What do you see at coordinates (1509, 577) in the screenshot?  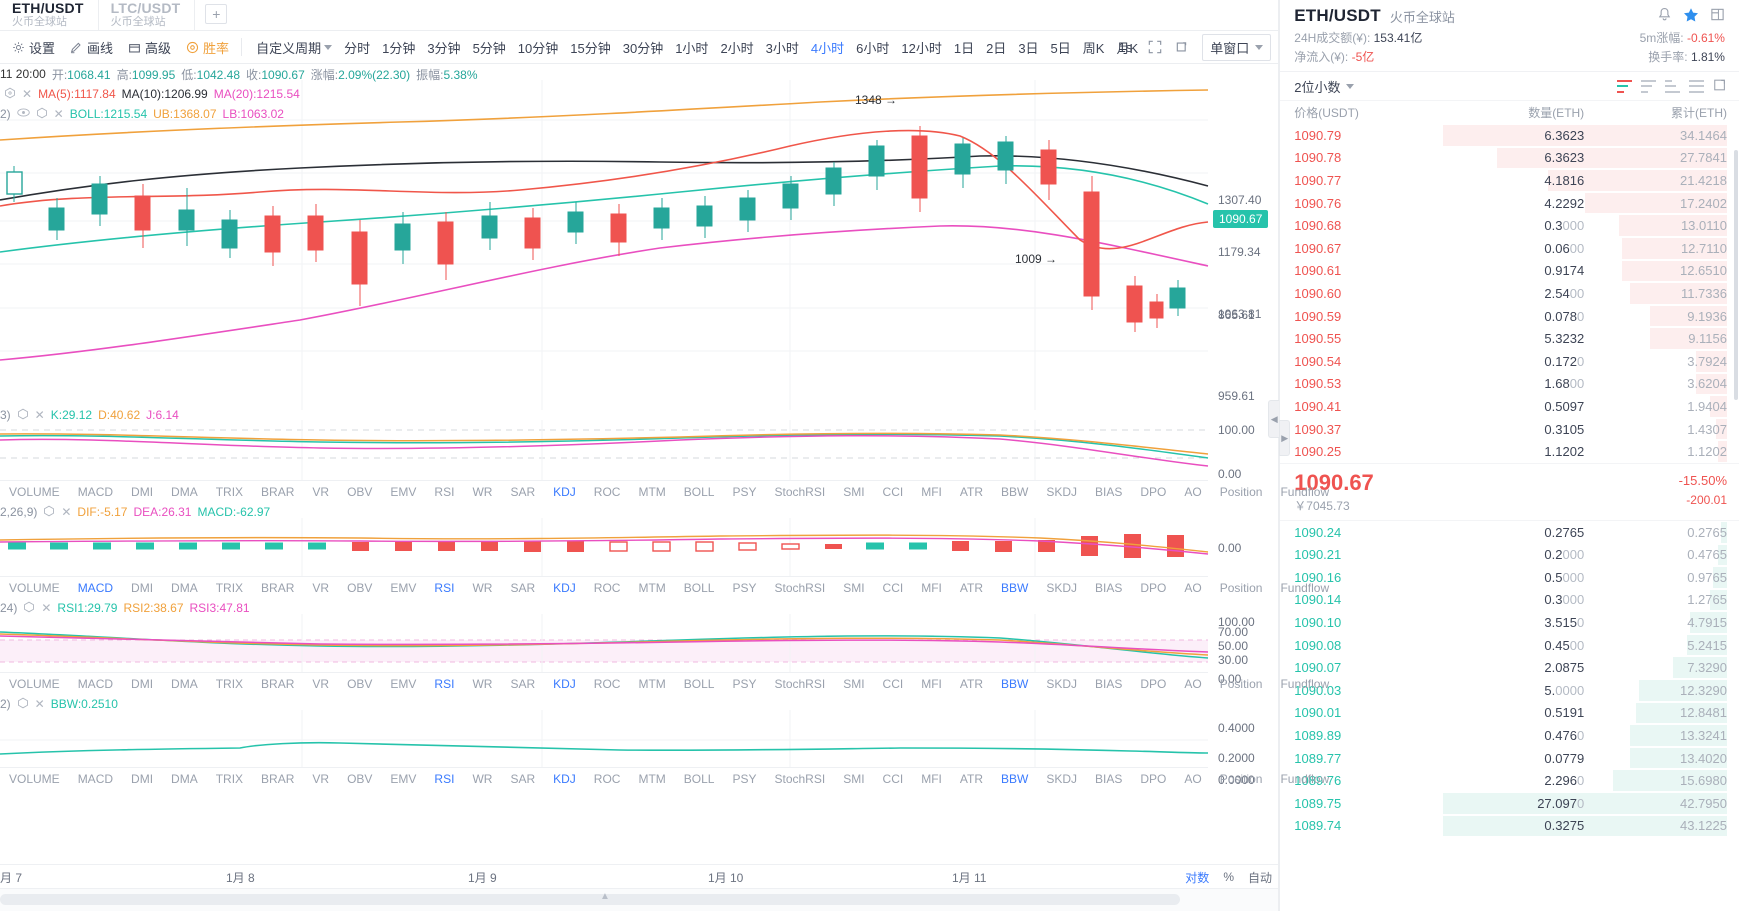 I see `depth-row: 1090.16 0.5000 0.9765` at bounding box center [1509, 577].